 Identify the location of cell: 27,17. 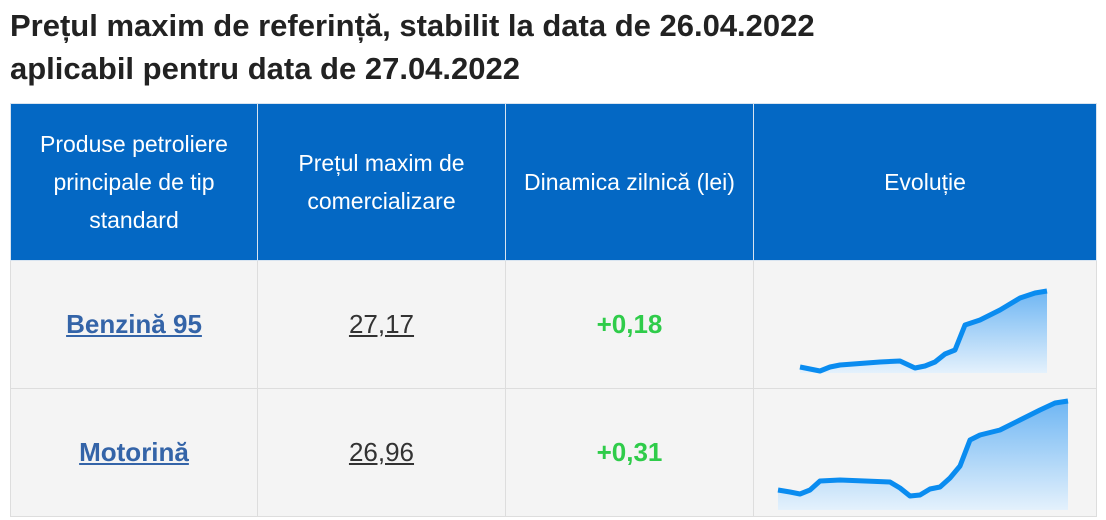
(381, 324).